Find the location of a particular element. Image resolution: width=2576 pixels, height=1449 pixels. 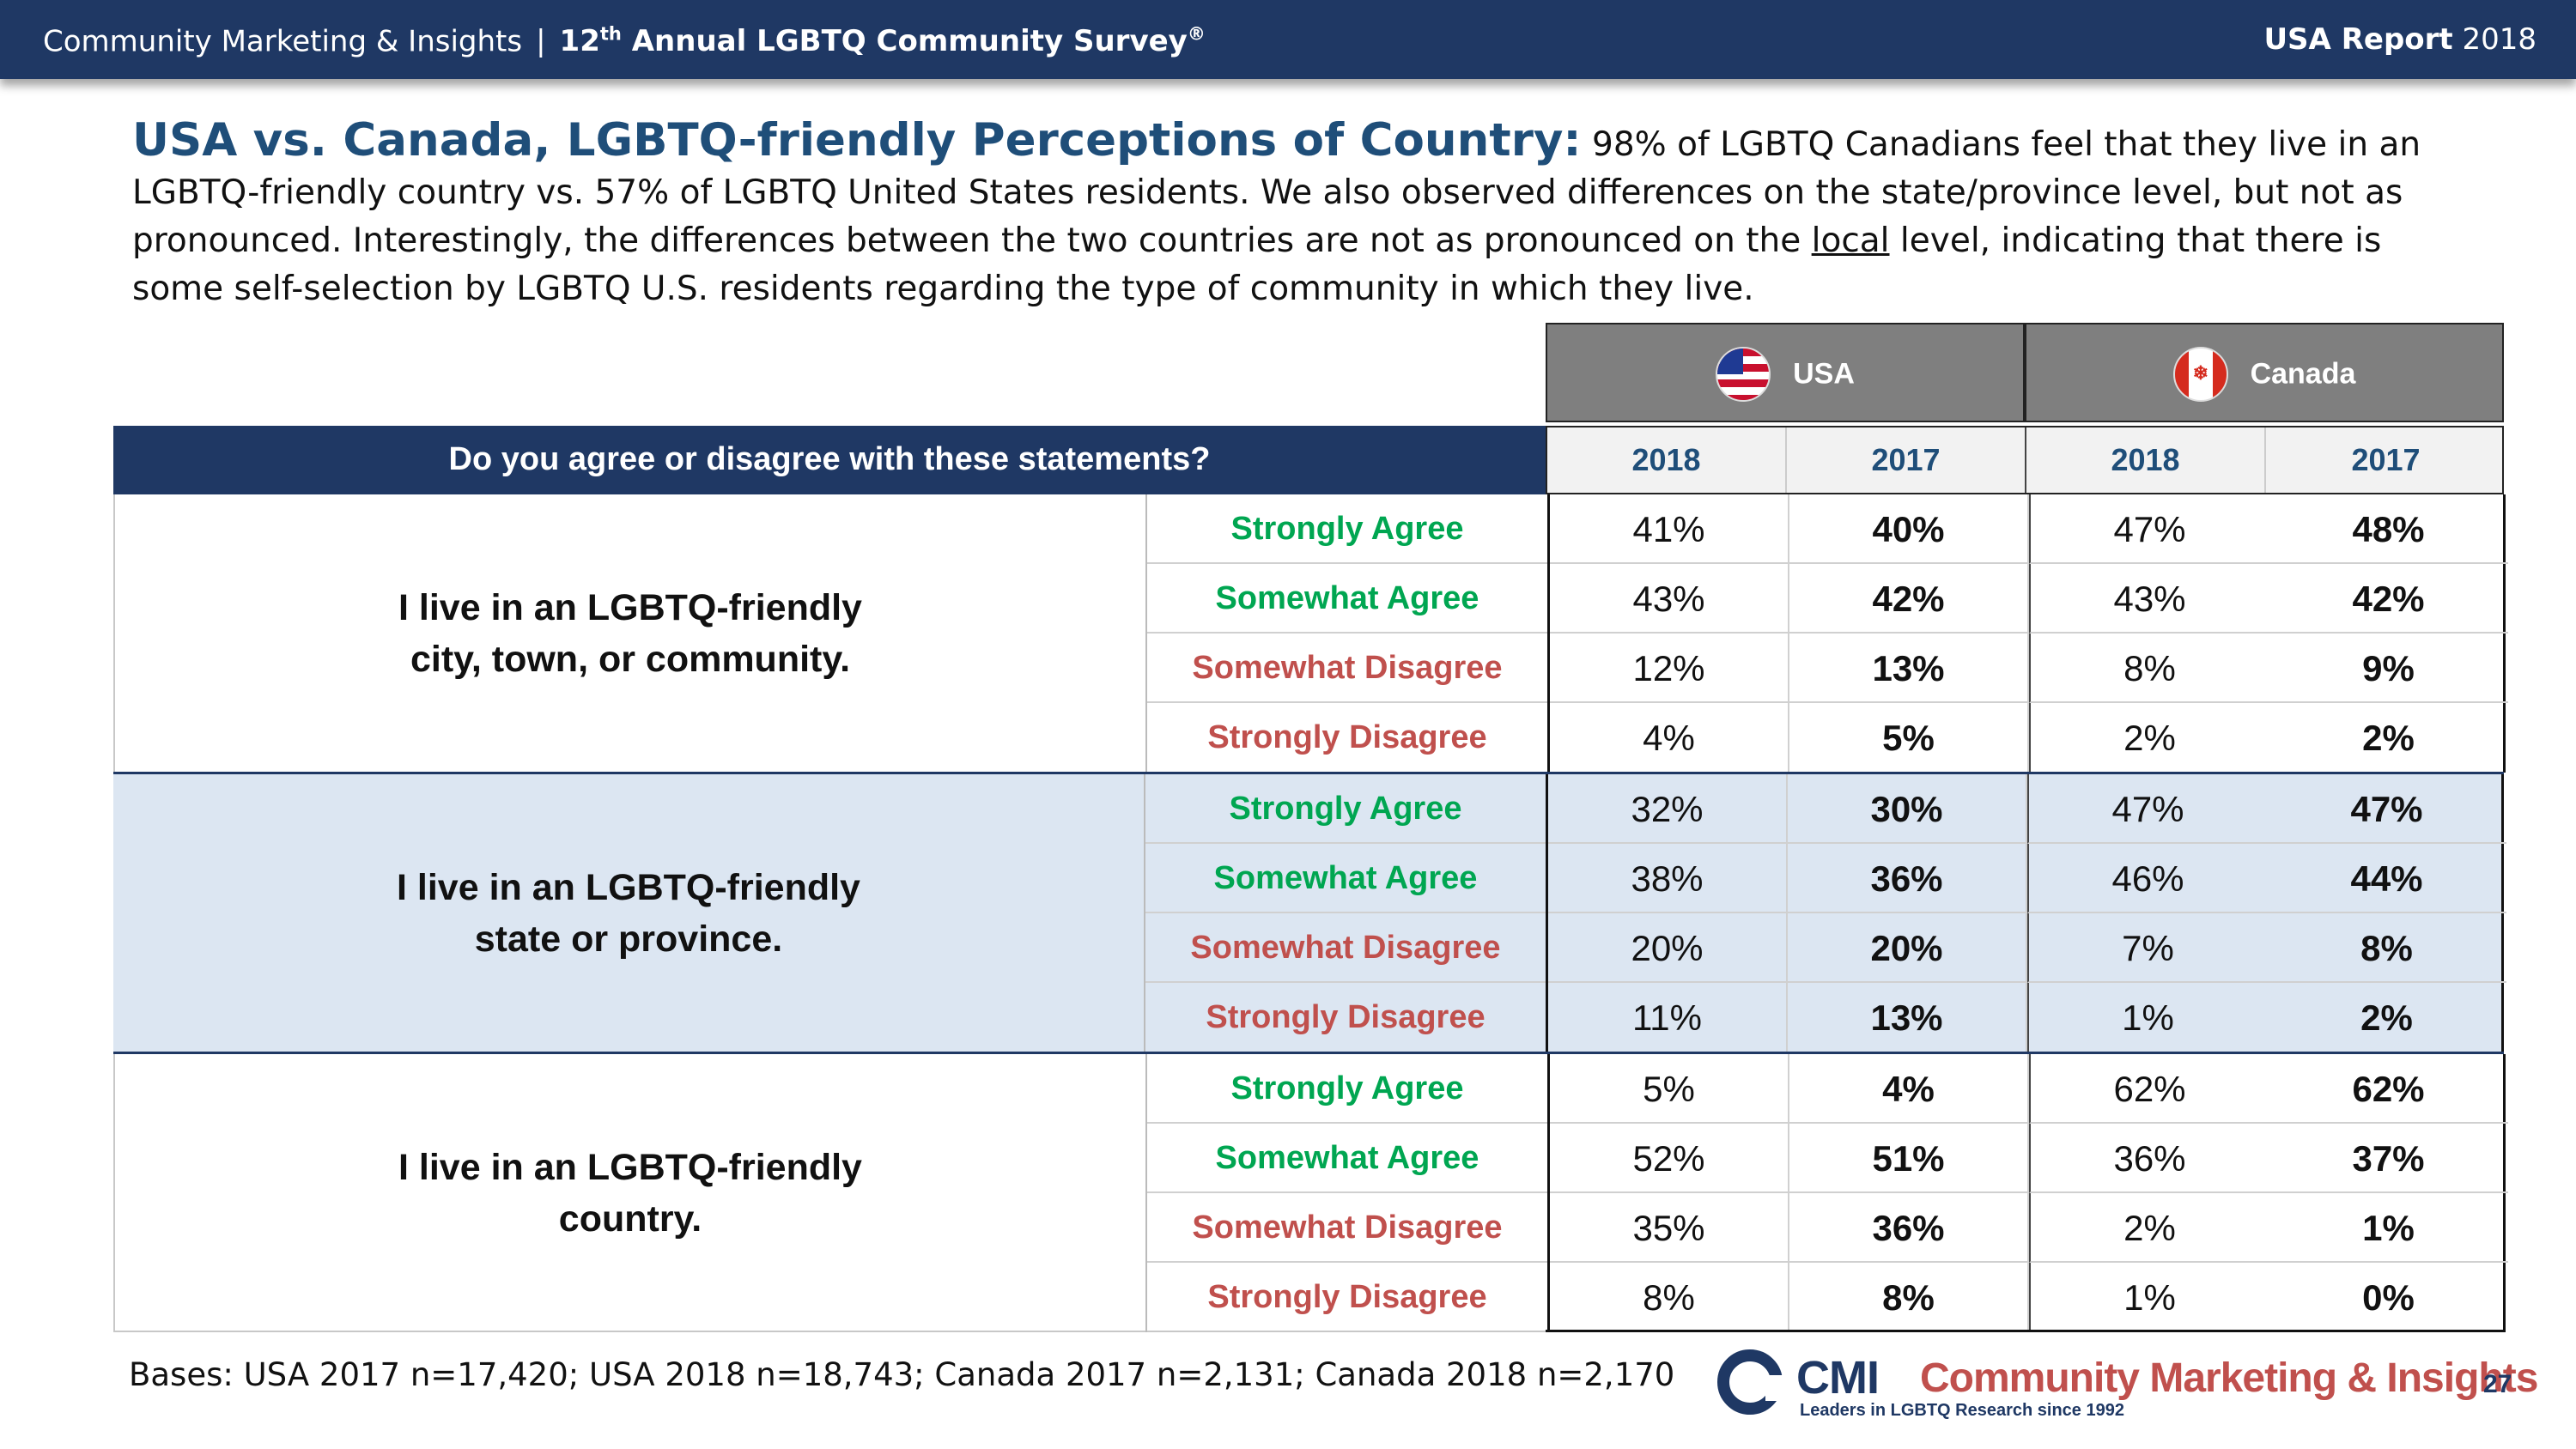

value-cell: 48% is located at coordinates (2389, 529).